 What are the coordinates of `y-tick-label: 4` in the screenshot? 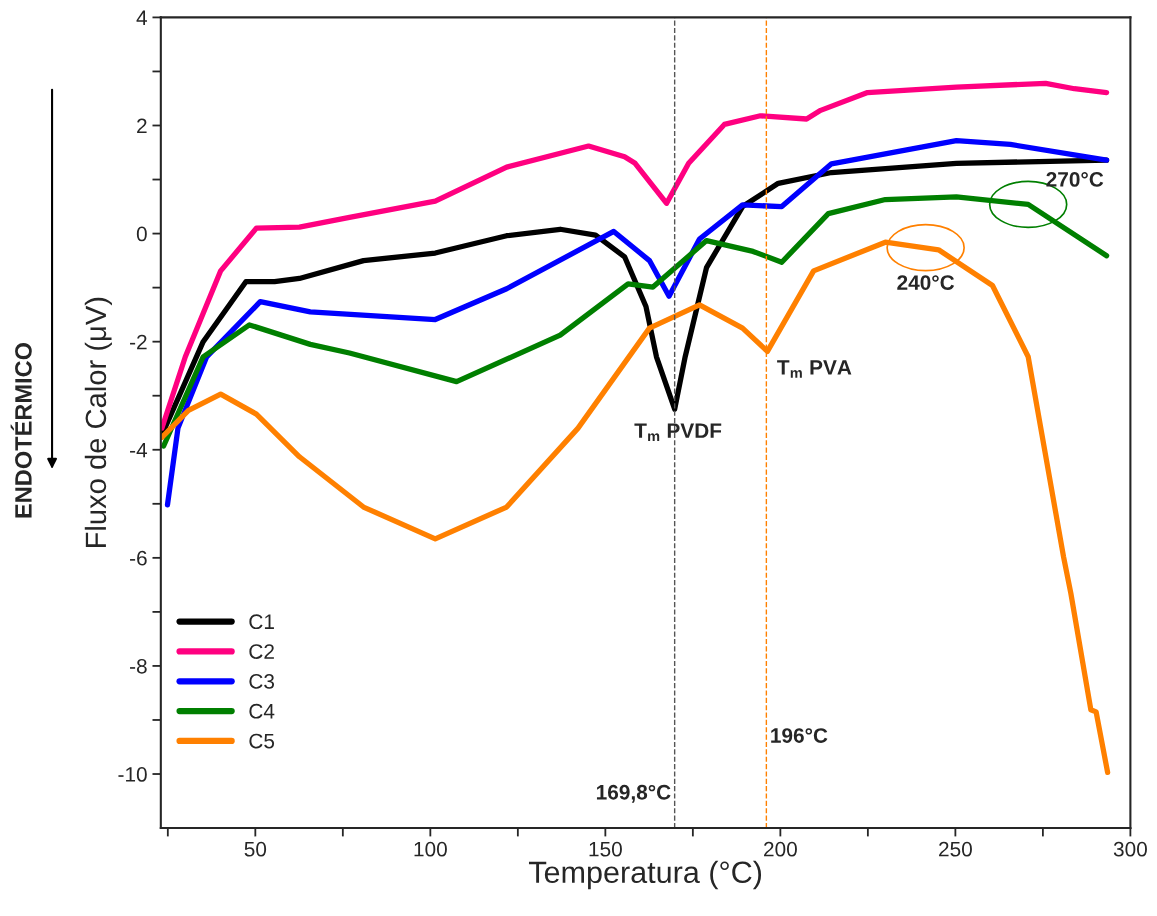 It's located at (142, 17).